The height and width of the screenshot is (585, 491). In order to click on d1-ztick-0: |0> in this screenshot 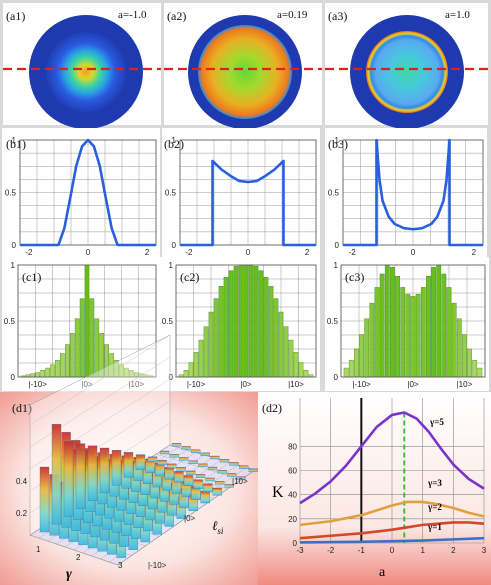, I will do `click(190, 518)`.